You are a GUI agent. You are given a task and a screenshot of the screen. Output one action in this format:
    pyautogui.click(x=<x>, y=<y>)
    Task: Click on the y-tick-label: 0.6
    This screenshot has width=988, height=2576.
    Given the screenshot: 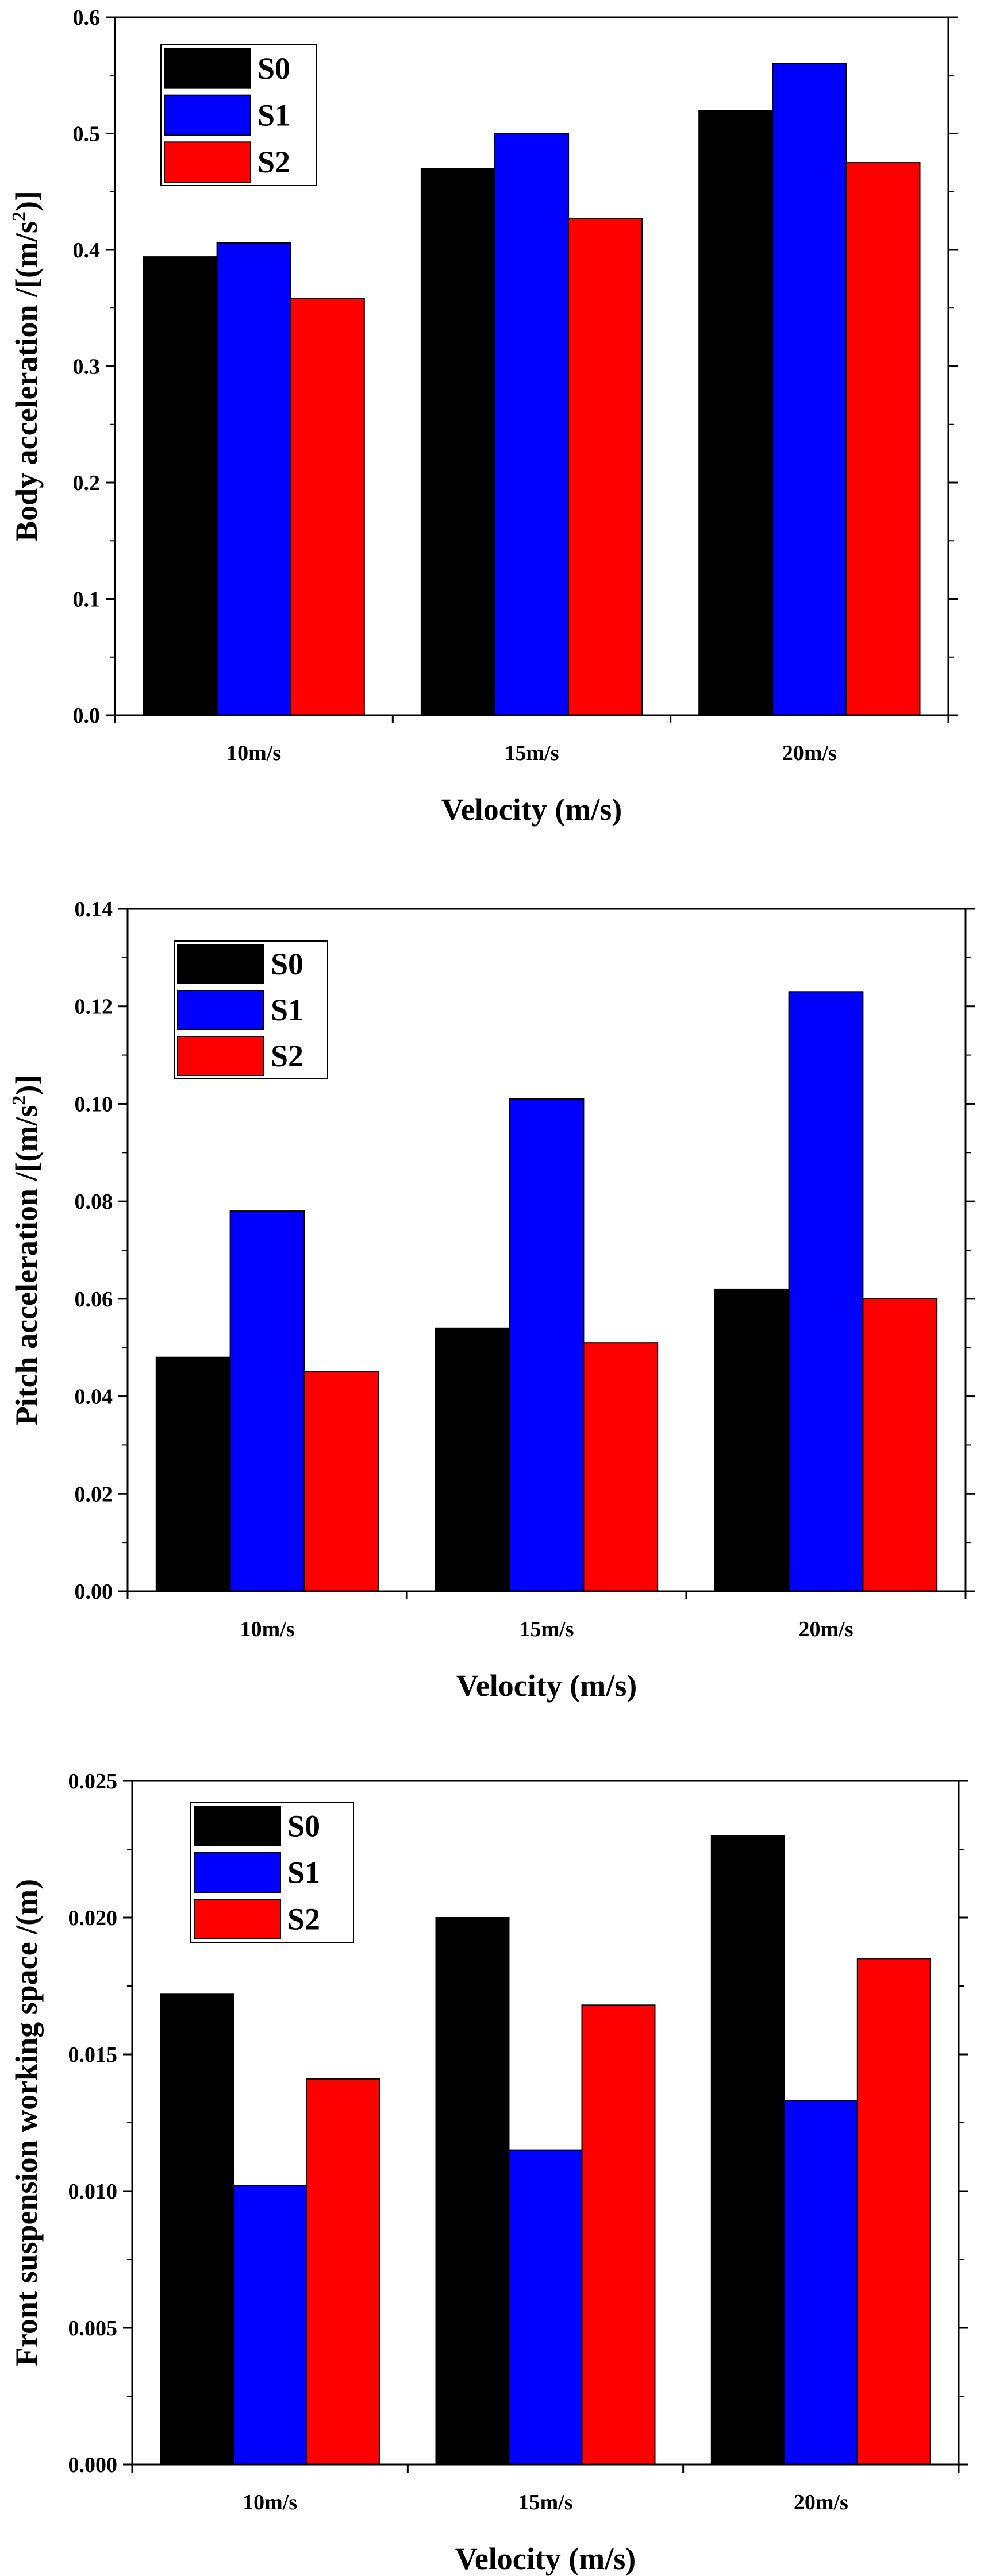 What is the action you would take?
    pyautogui.click(x=87, y=18)
    